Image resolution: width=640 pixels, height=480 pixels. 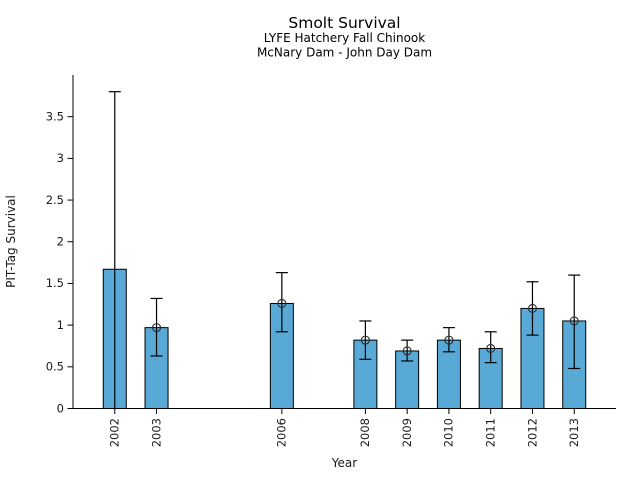 I want to click on y-tick-label-2.5: 2.5, so click(x=55, y=200).